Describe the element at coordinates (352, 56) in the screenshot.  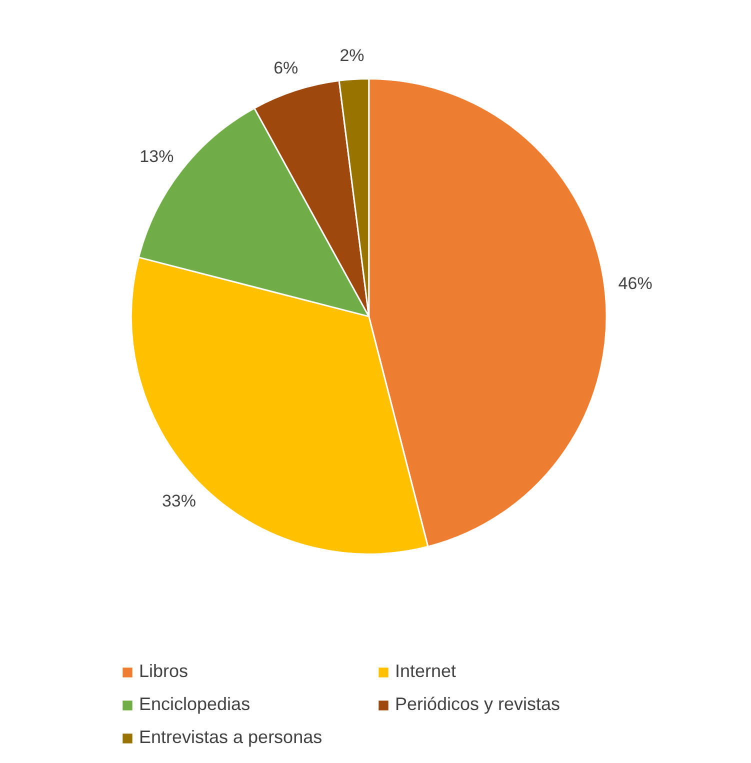
I see `data-label: 2%` at that location.